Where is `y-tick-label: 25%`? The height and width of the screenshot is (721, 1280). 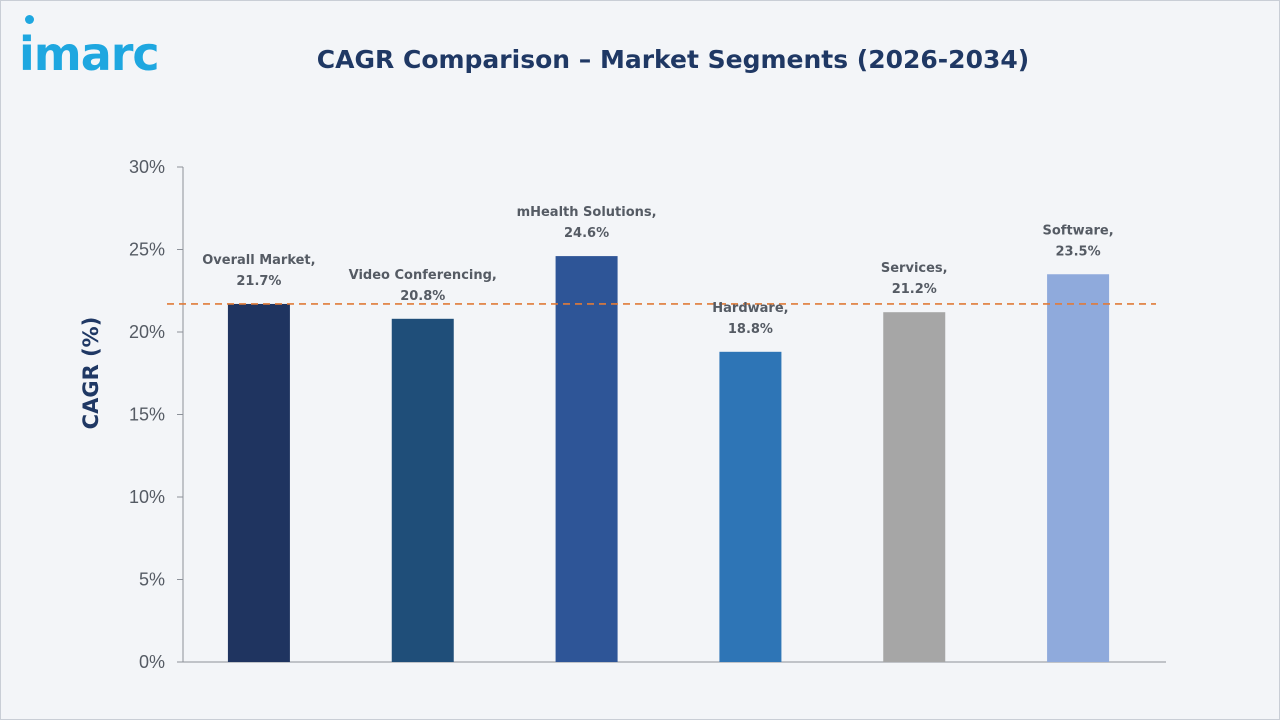 y-tick-label: 25% is located at coordinates (147, 250).